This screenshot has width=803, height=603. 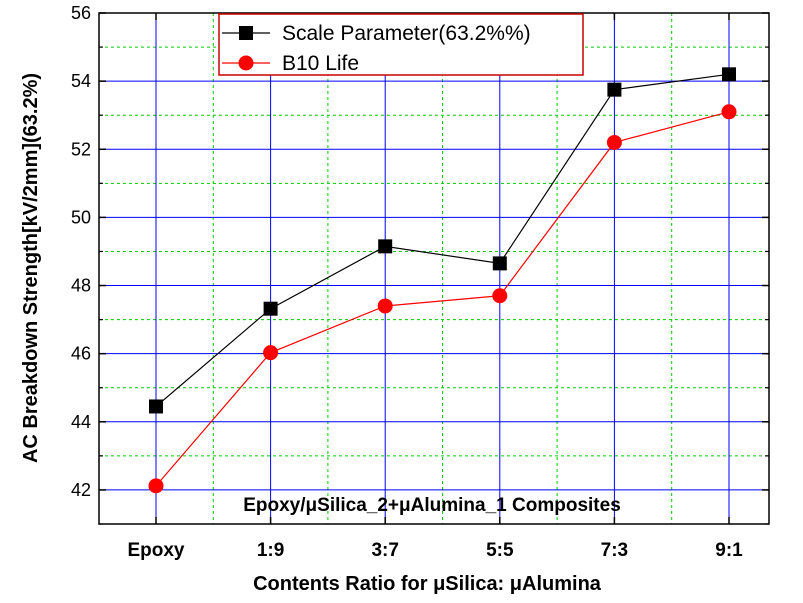 What do you see at coordinates (432, 505) in the screenshot?
I see `chart-annotation: Epoxy/μSilica_2+μAlumina_1 Composites` at bounding box center [432, 505].